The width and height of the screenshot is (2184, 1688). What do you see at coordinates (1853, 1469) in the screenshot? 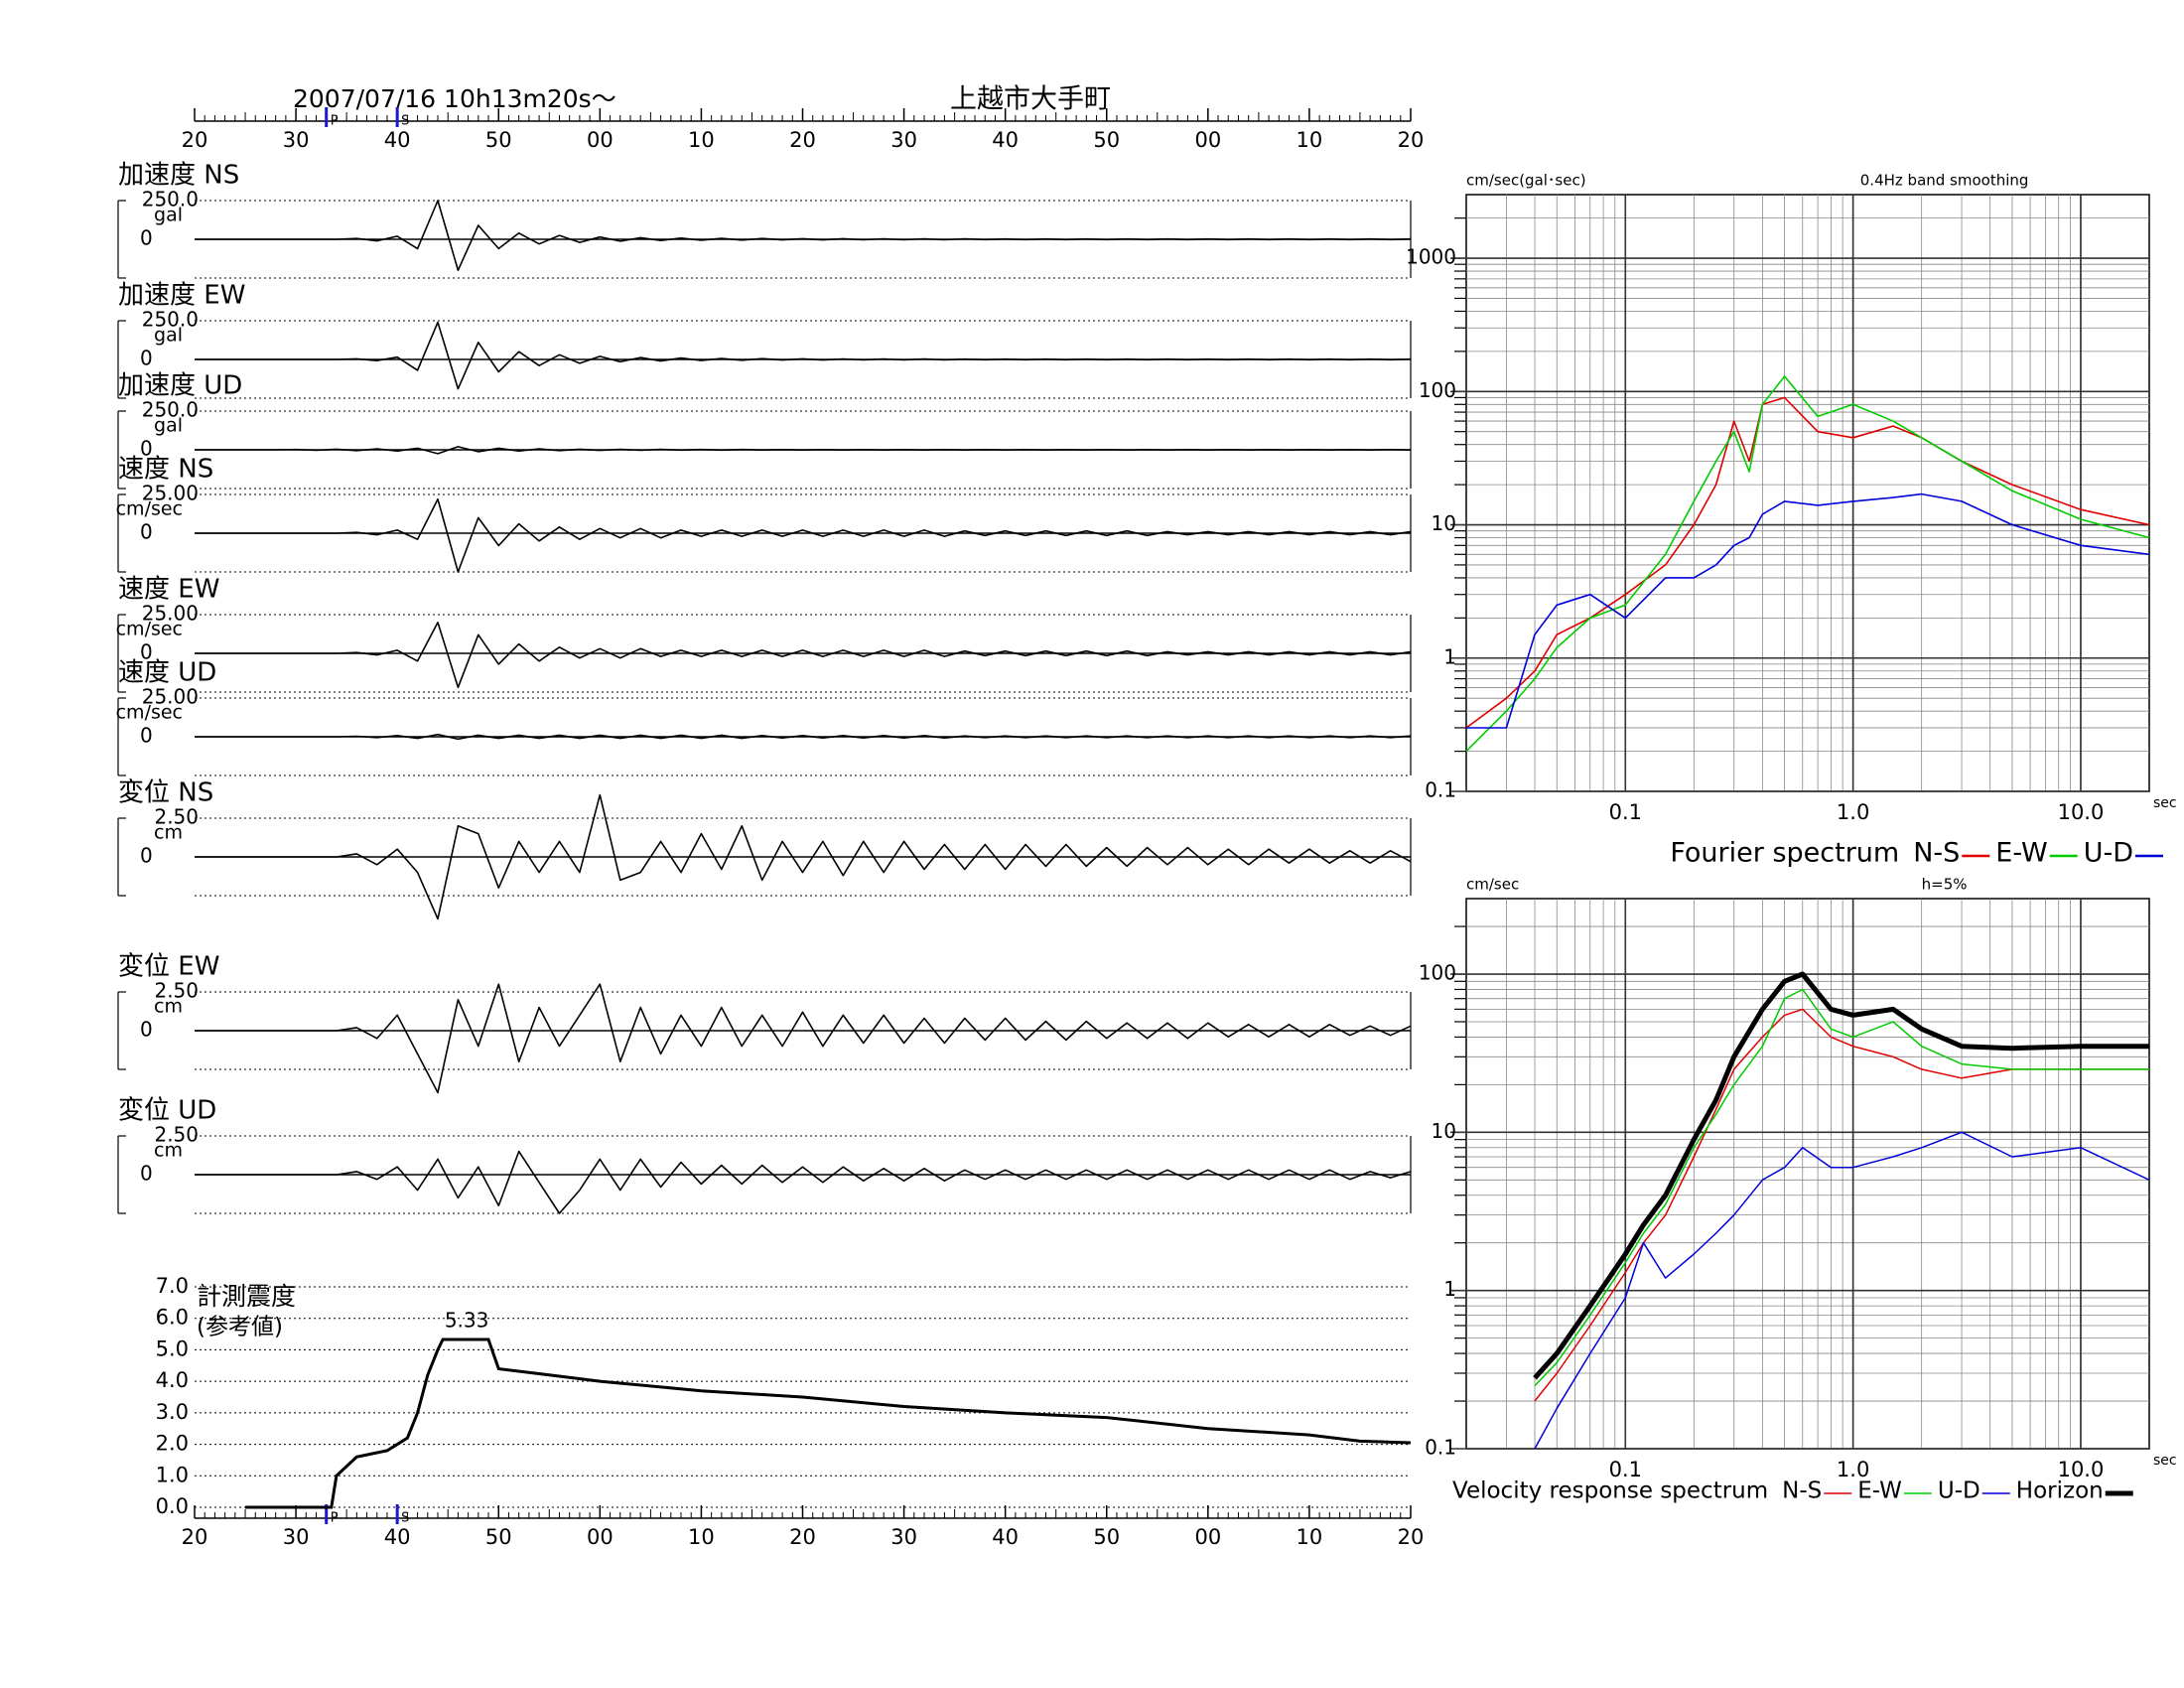
I see `x-tick-label: 1.0` at bounding box center [1853, 1469].